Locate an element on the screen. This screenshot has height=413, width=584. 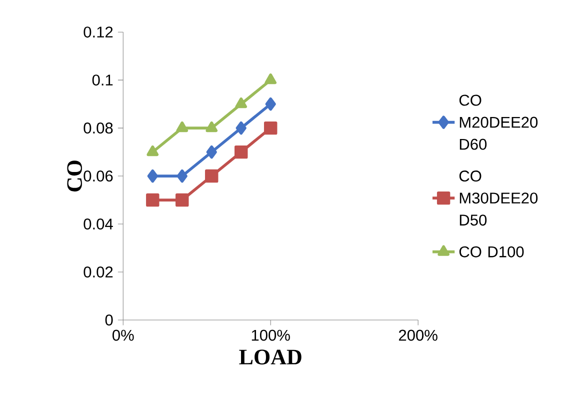
legend-label: CO D100 is located at coordinates (491, 252).